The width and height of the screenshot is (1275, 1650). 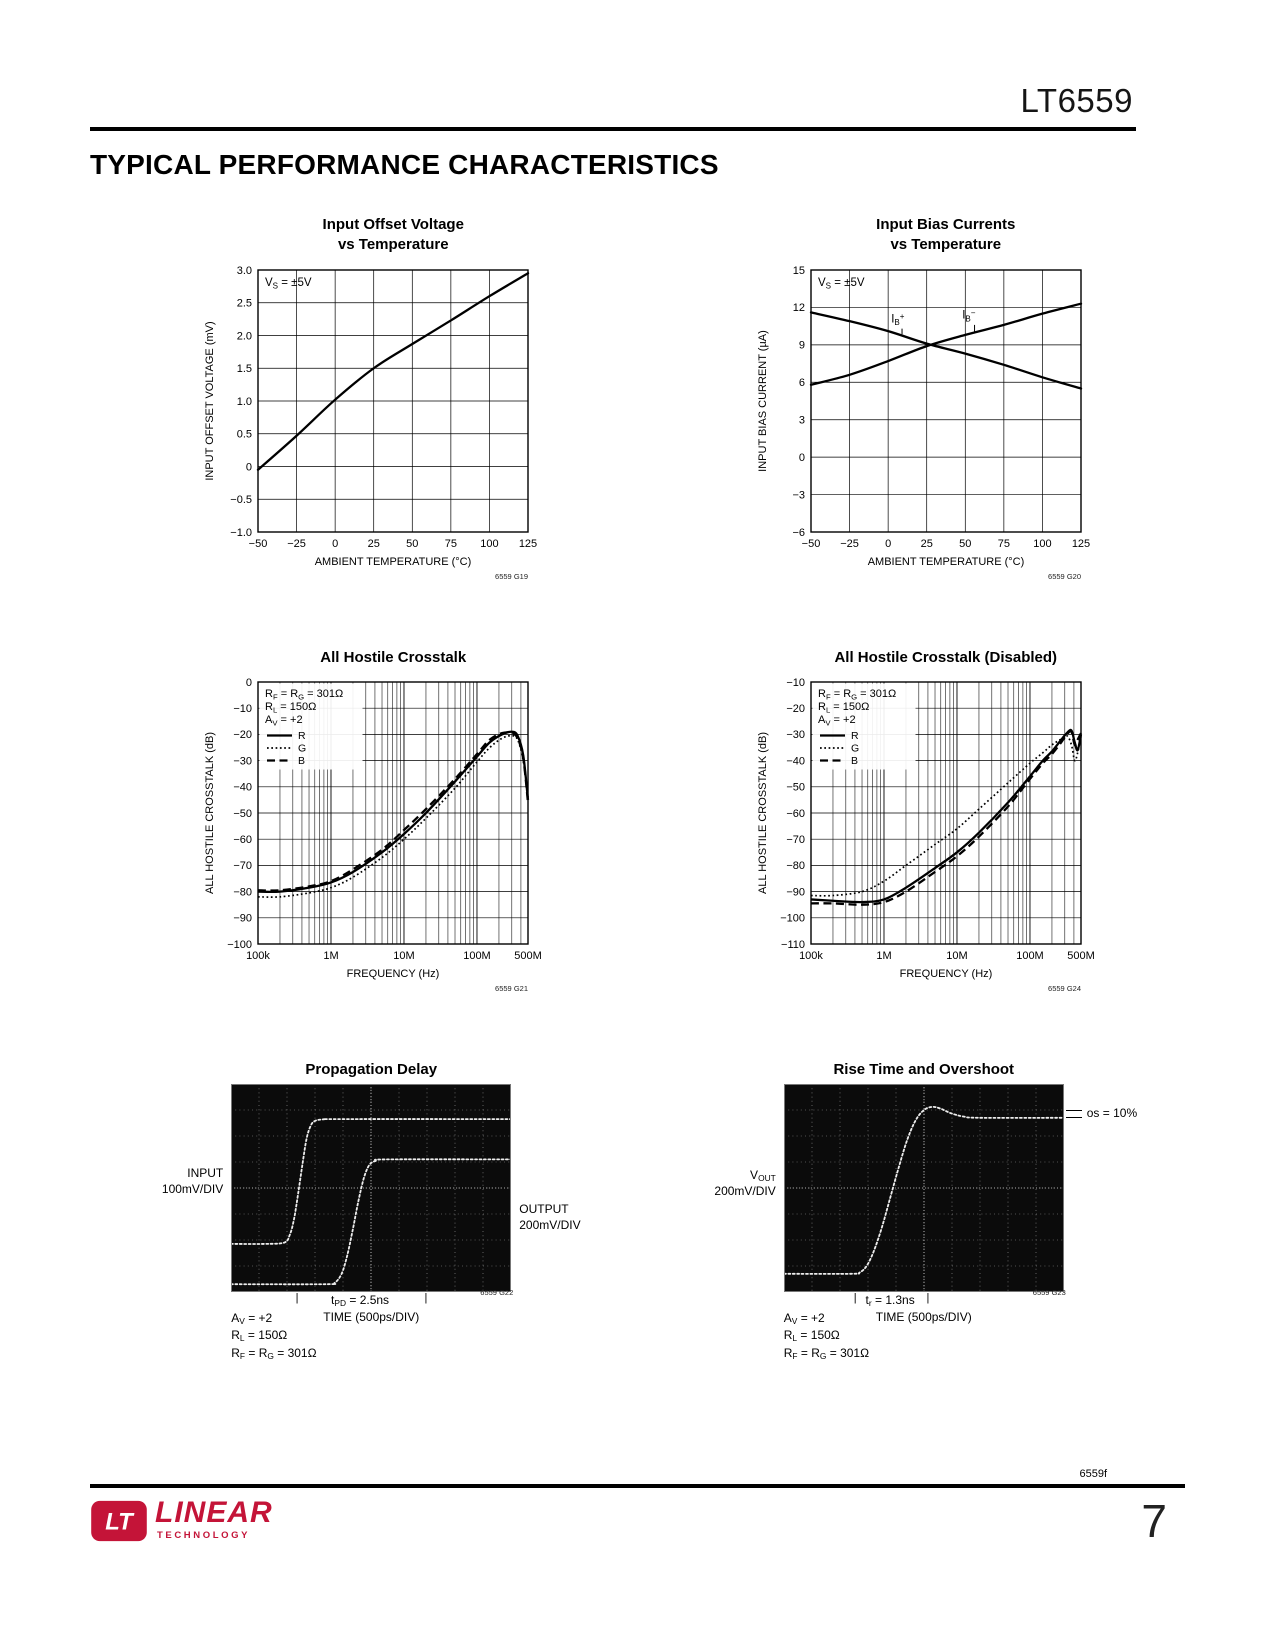 What do you see at coordinates (371, 1188) in the screenshot?
I see `scope-area: INPUT 100mV/DIV OUTPUT 200mV/DIV` at bounding box center [371, 1188].